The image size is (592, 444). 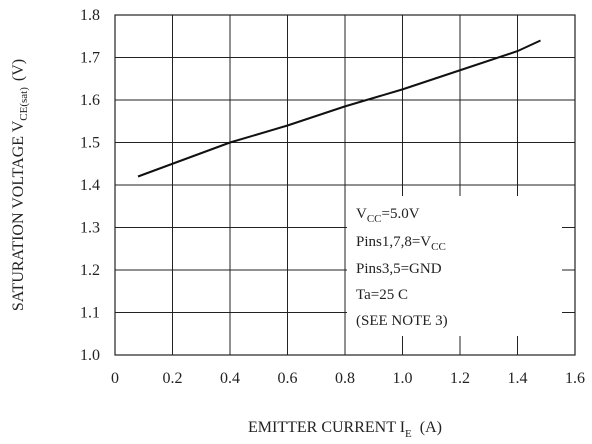 I want to click on y-tick-label: 1.7, so click(x=90, y=58).